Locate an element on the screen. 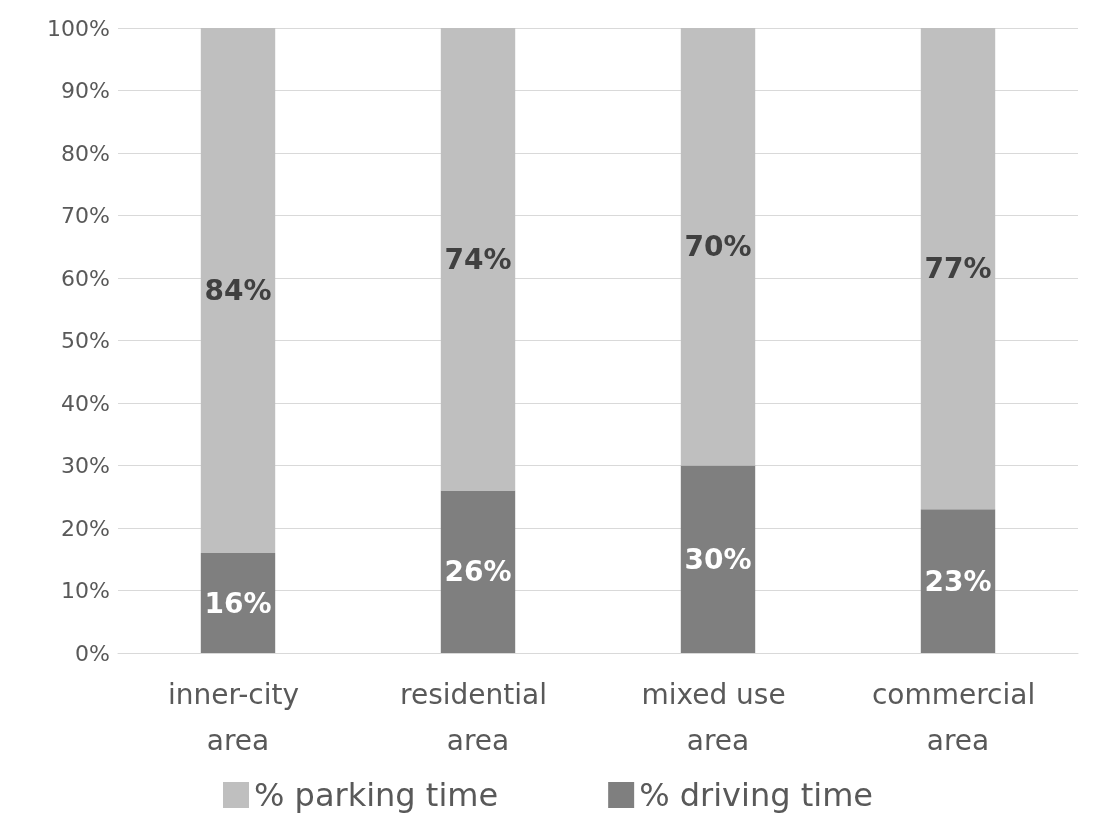 The width and height of the screenshot is (1097, 829). data-label: 23% is located at coordinates (958, 581).